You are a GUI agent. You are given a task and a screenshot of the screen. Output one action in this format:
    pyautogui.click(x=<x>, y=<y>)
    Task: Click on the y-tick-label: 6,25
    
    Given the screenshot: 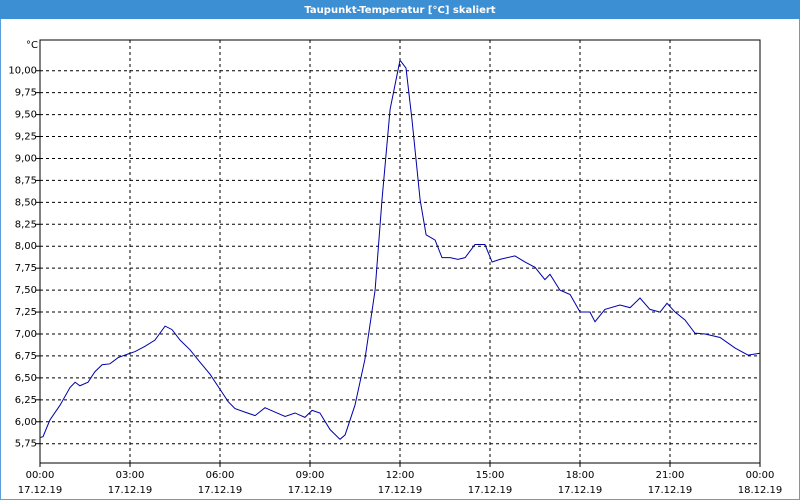 What is the action you would take?
    pyautogui.click(x=26, y=400)
    